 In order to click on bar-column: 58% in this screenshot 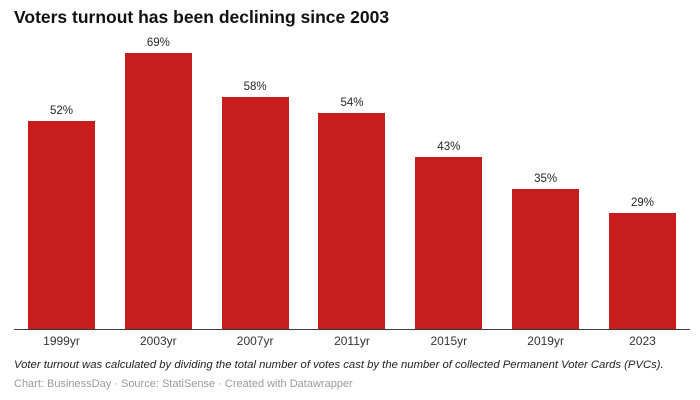, I will do `click(255, 205)`.